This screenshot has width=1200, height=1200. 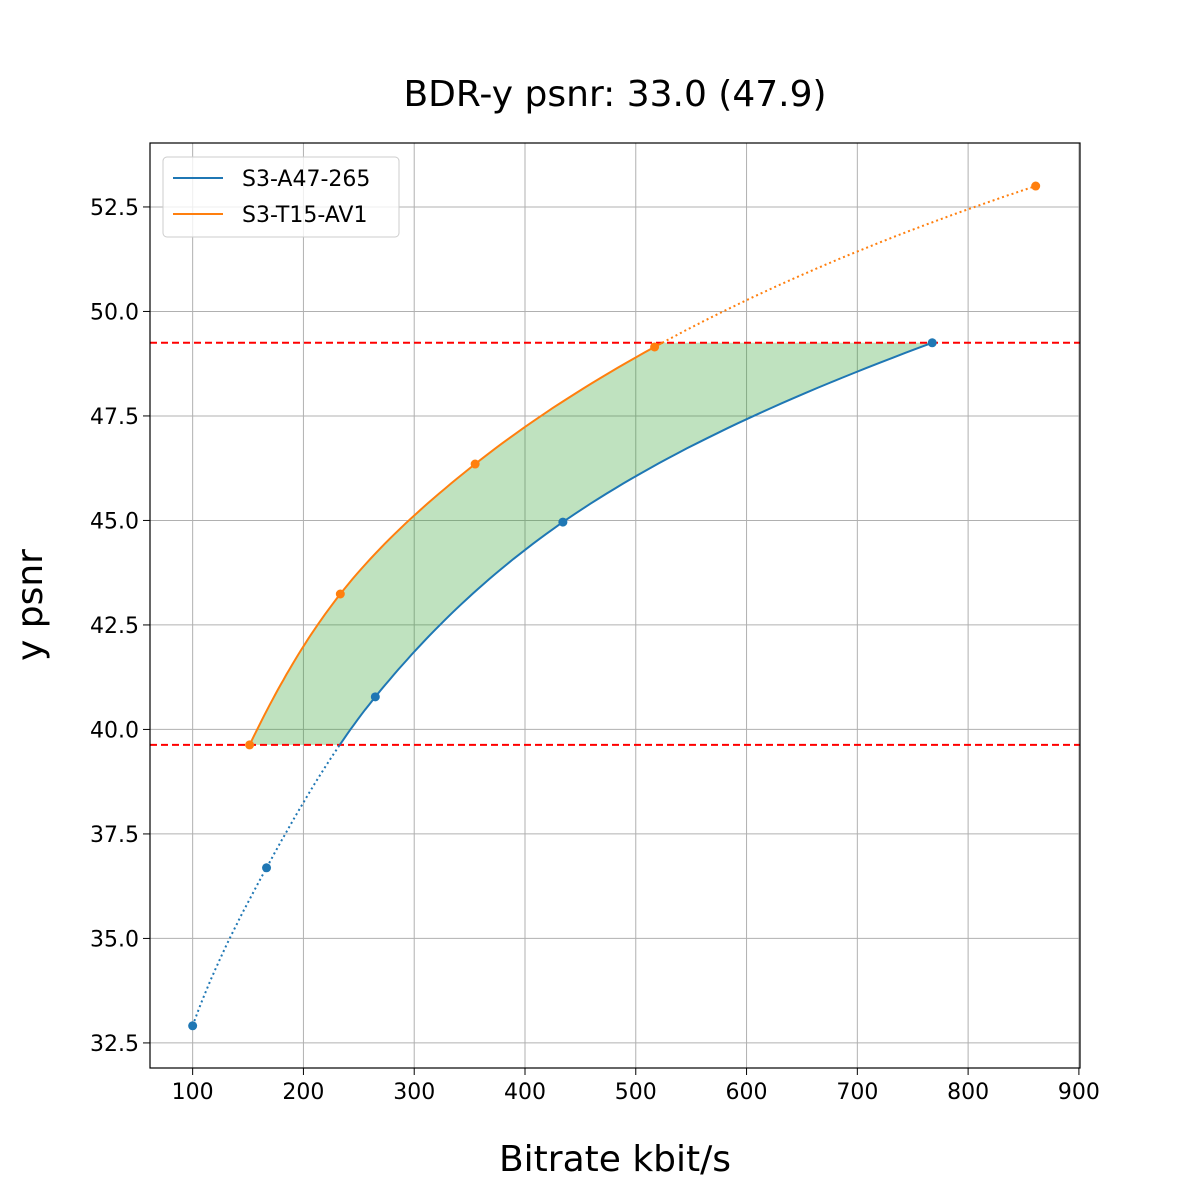 I want to click on y-tick-label: 40.0, so click(x=114, y=730).